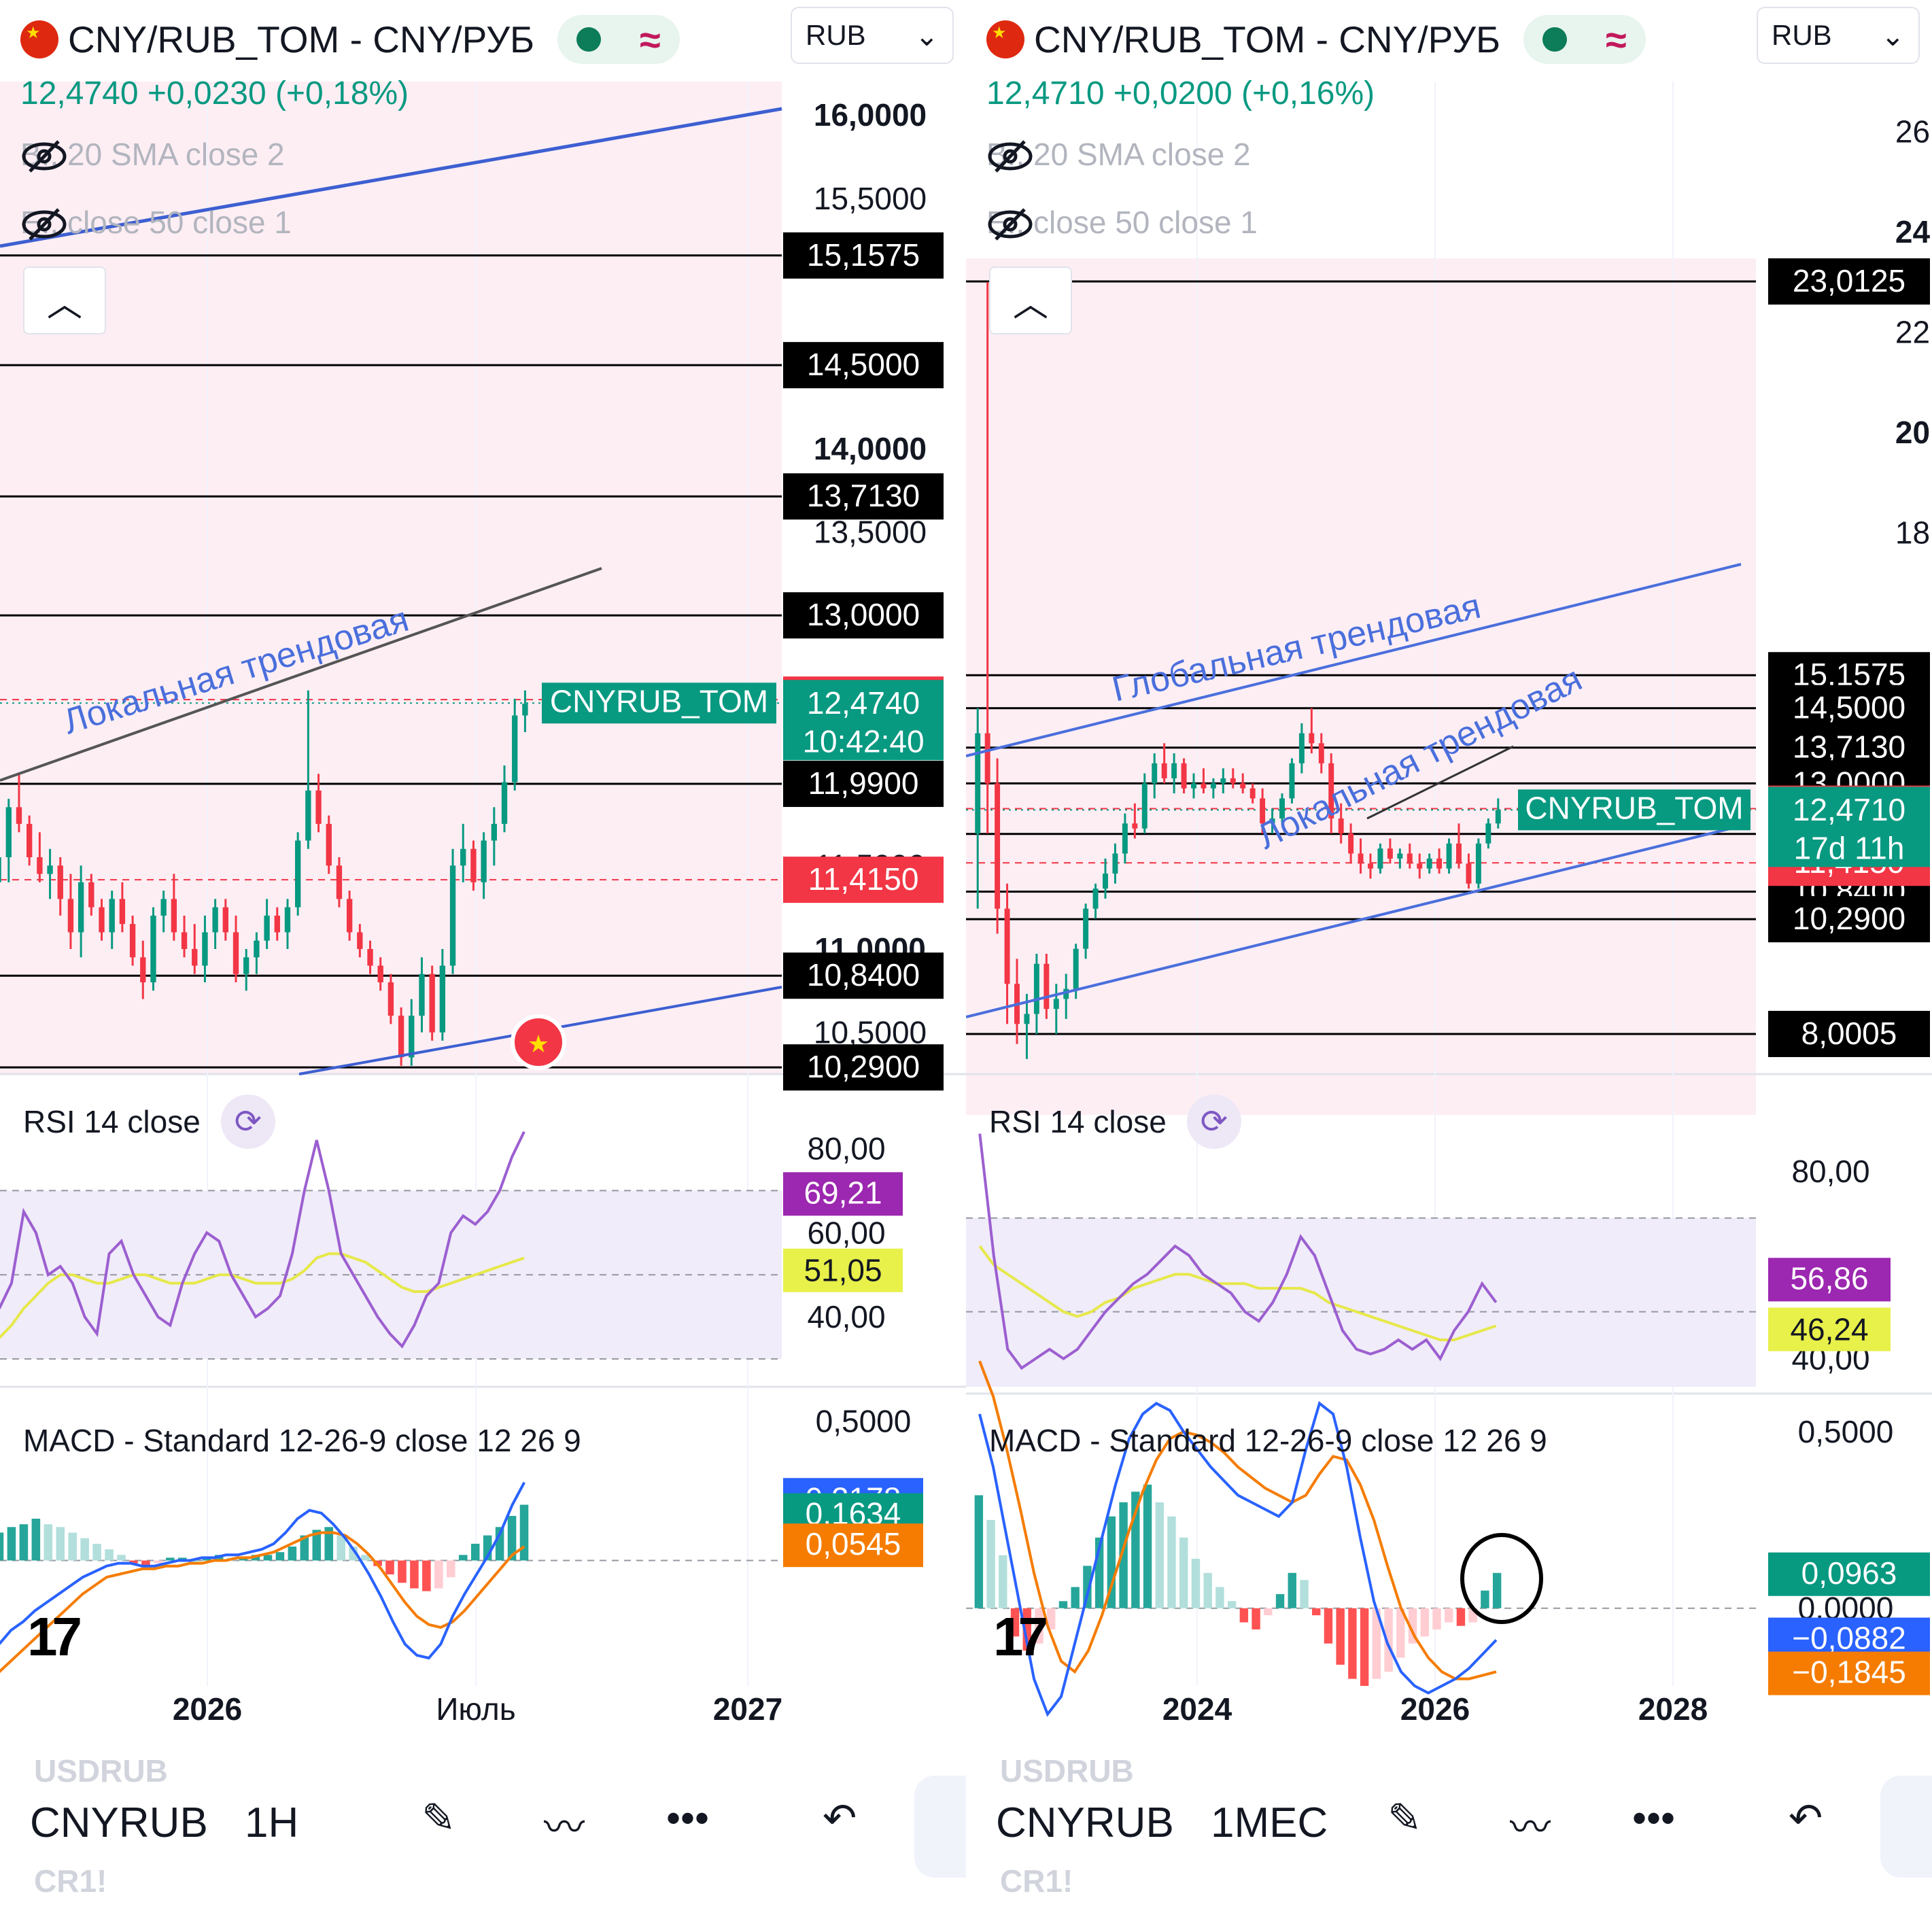 The width and height of the screenshot is (1932, 1932). What do you see at coordinates (272, 1822) in the screenshot?
I see `interval-button: 1H` at bounding box center [272, 1822].